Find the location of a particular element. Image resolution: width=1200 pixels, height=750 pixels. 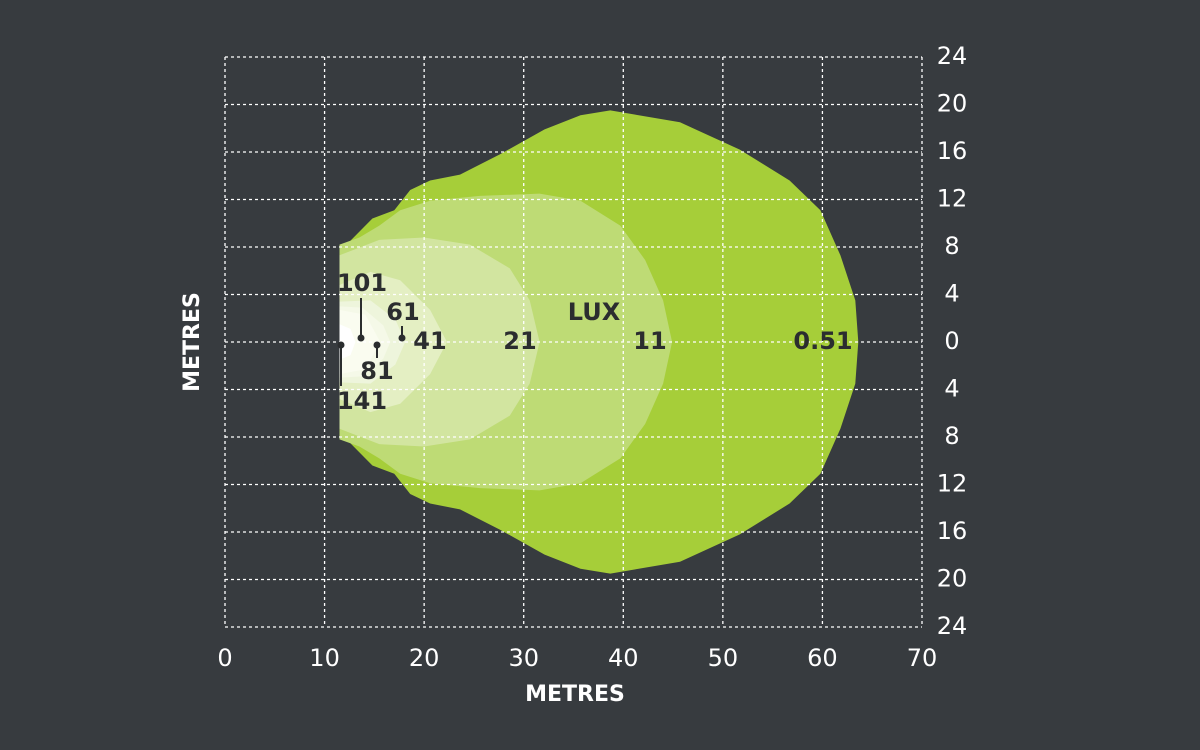

contour-label: 81 is located at coordinates (376, 371).